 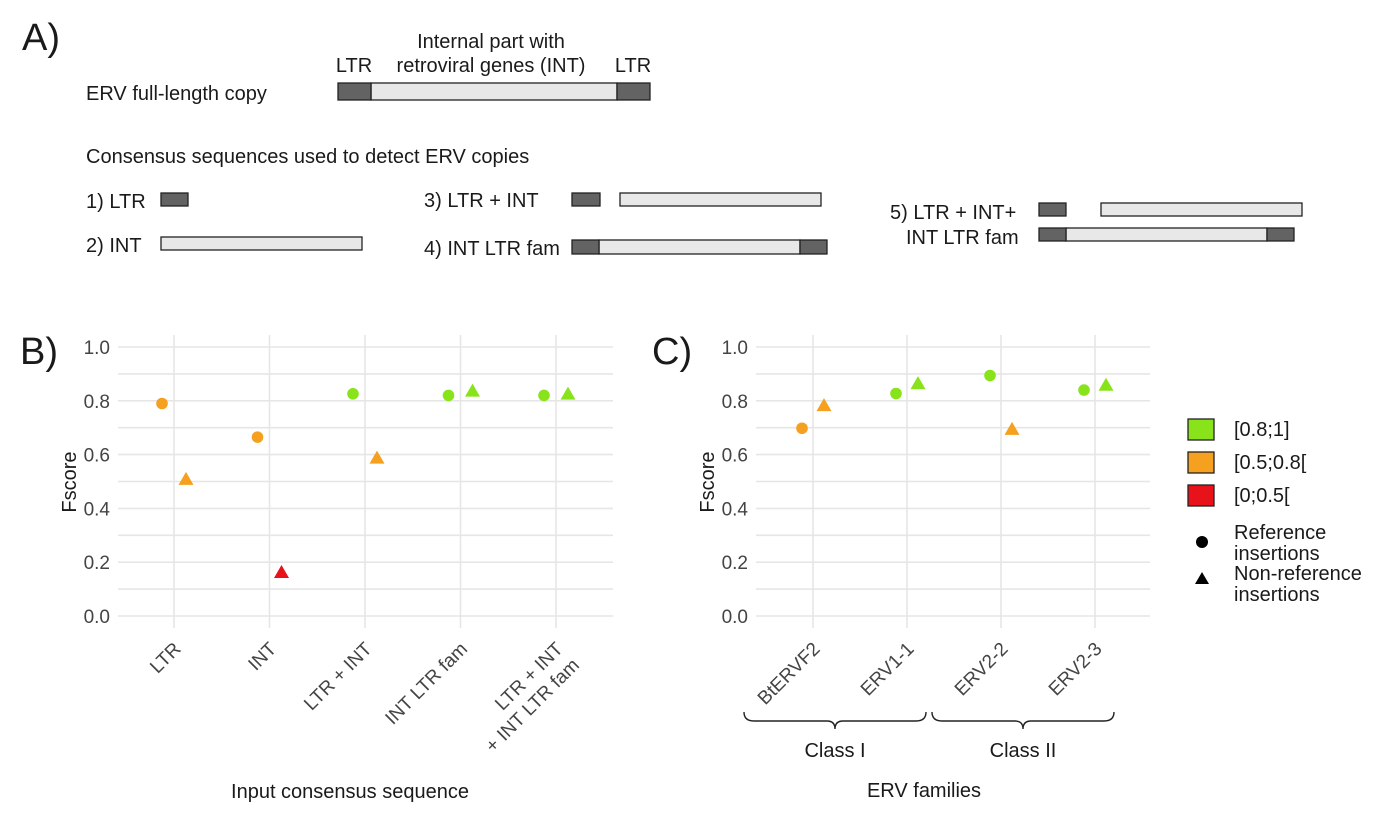 What do you see at coordinates (41, 38) in the screenshot?
I see `panel-a-letter: A)` at bounding box center [41, 38].